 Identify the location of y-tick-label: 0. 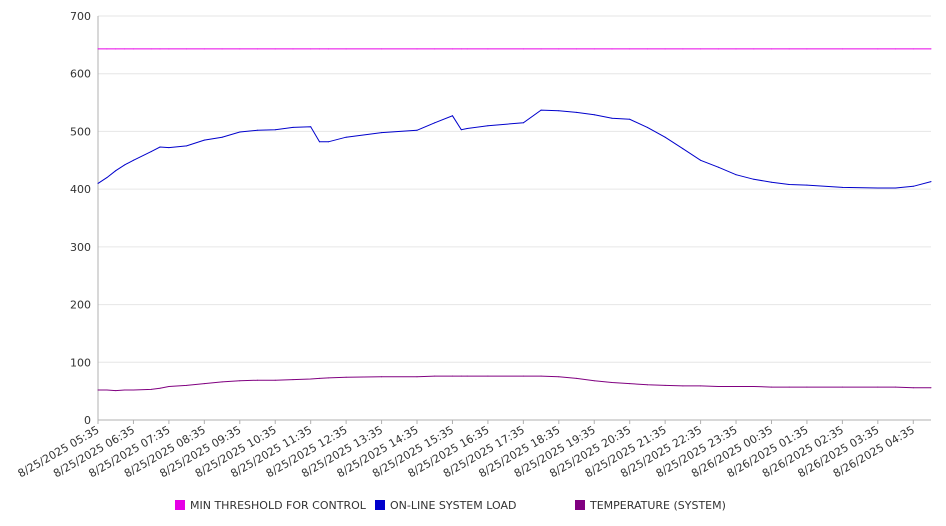
(87, 420).